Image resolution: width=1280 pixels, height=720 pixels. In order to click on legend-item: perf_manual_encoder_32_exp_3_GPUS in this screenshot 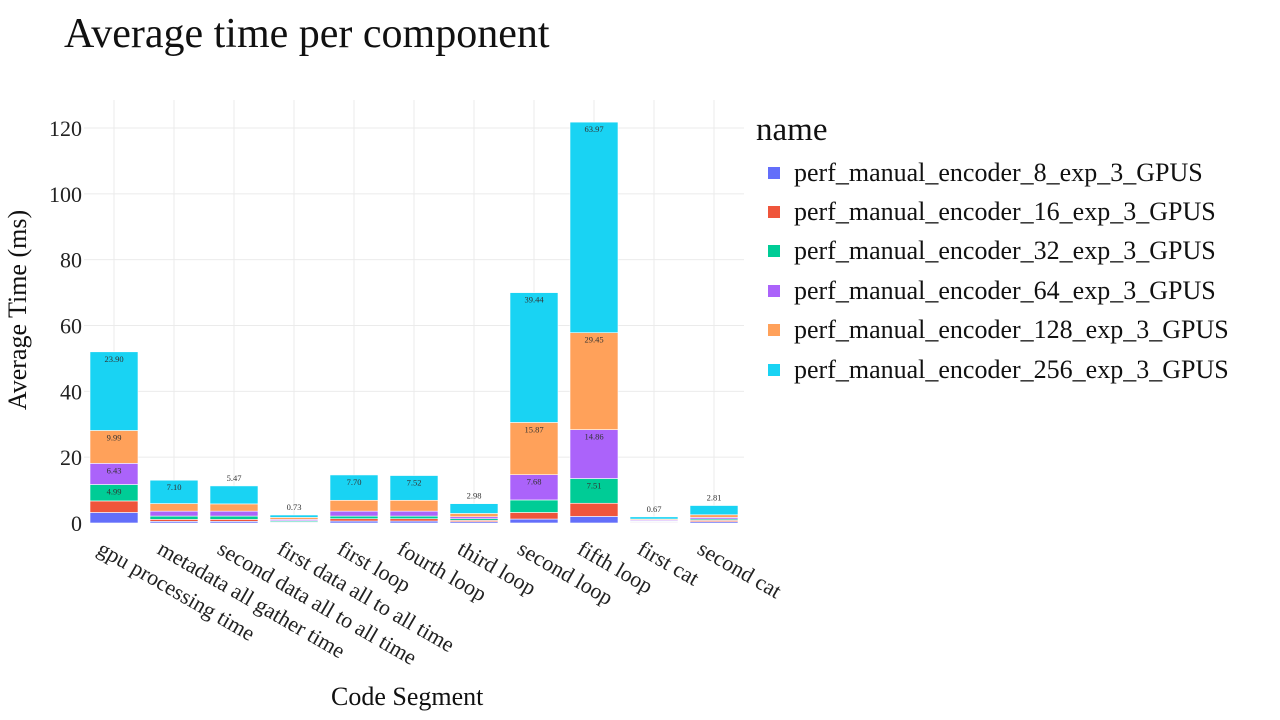, I will do `click(992, 251)`.